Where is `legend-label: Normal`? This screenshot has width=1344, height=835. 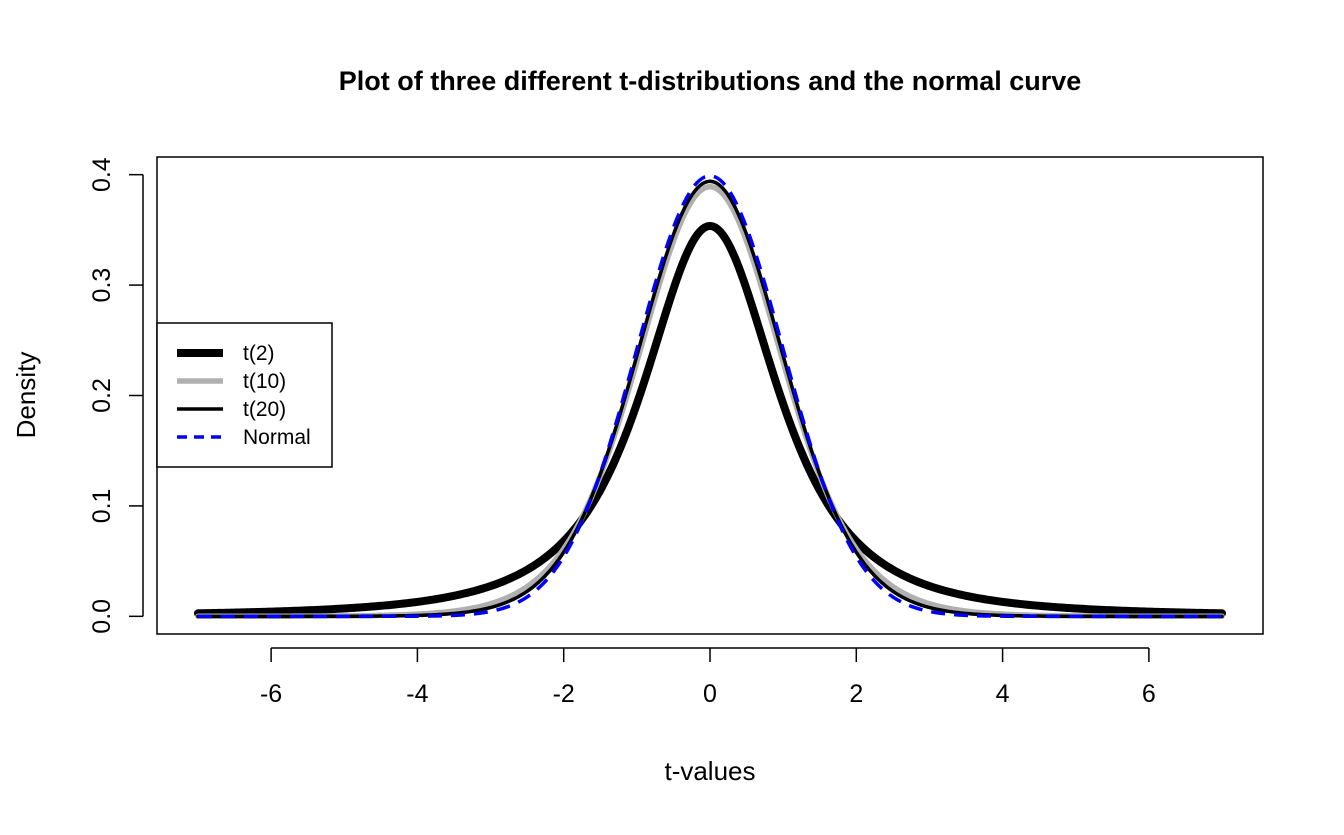
legend-label: Normal is located at coordinates (277, 437).